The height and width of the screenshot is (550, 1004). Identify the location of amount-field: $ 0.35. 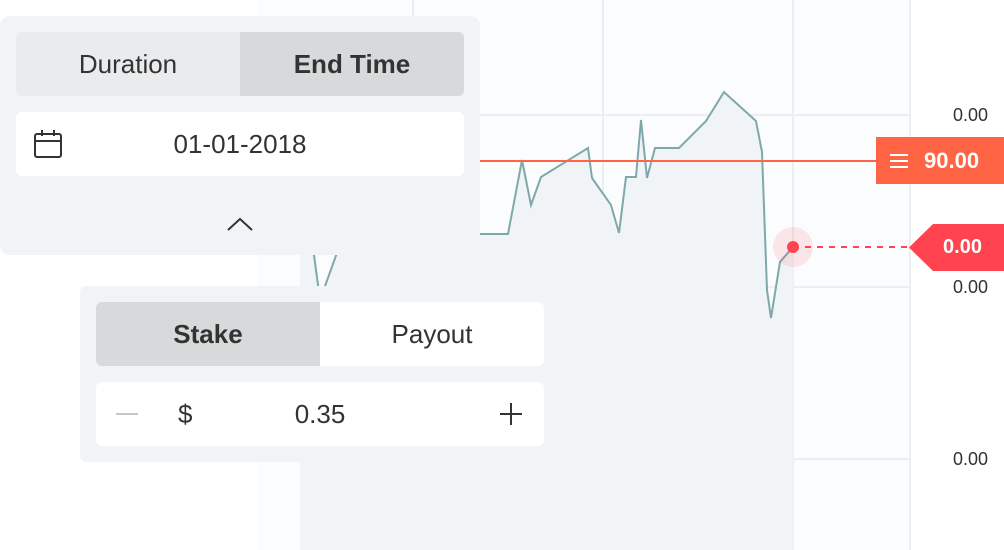
(320, 414).